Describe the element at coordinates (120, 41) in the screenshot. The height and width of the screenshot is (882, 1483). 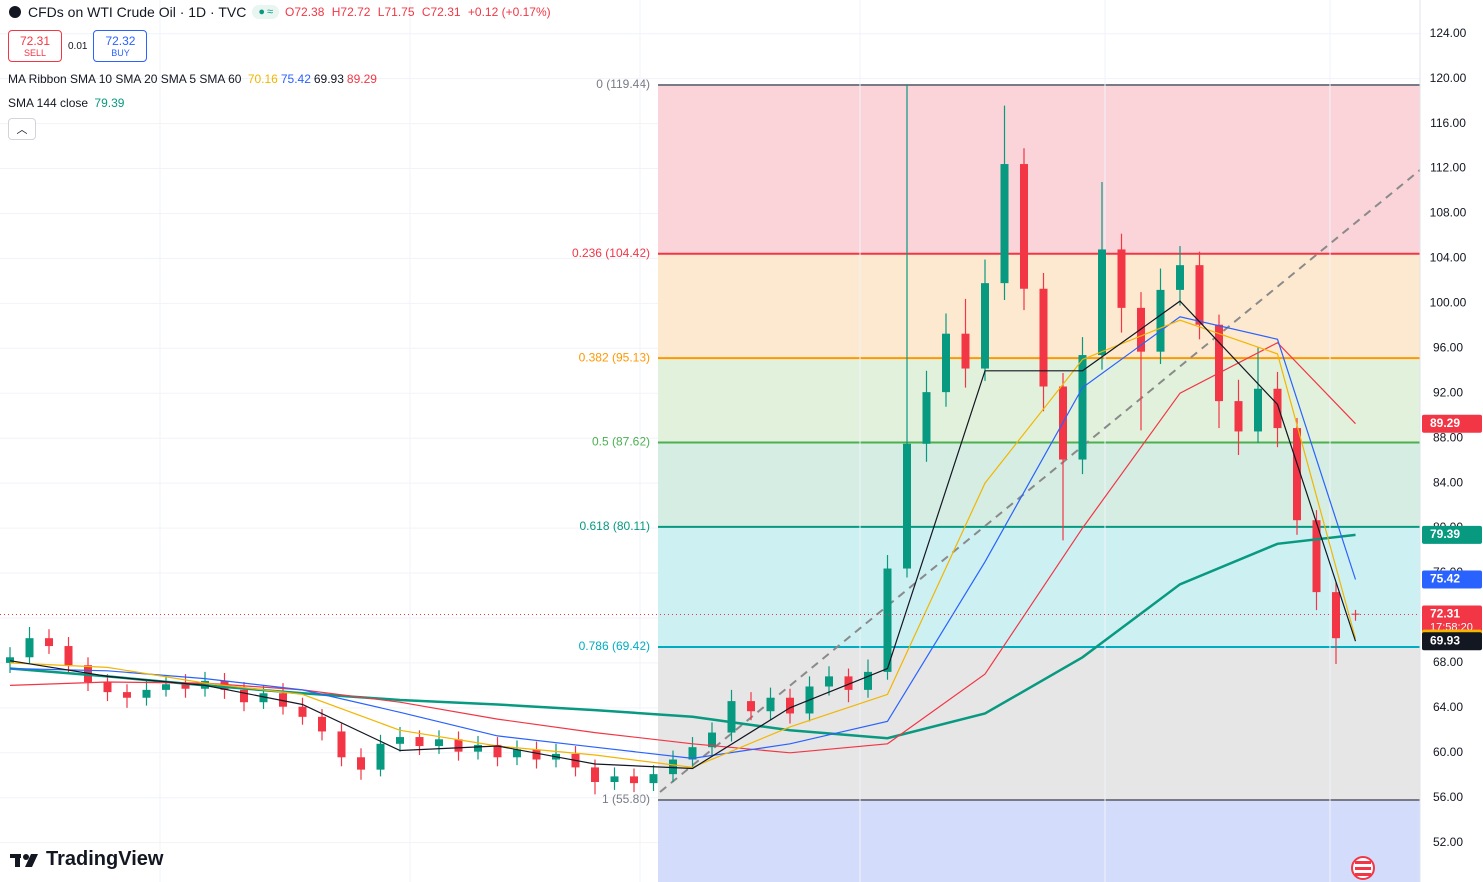
I see `buy-price: 72.32` at that location.